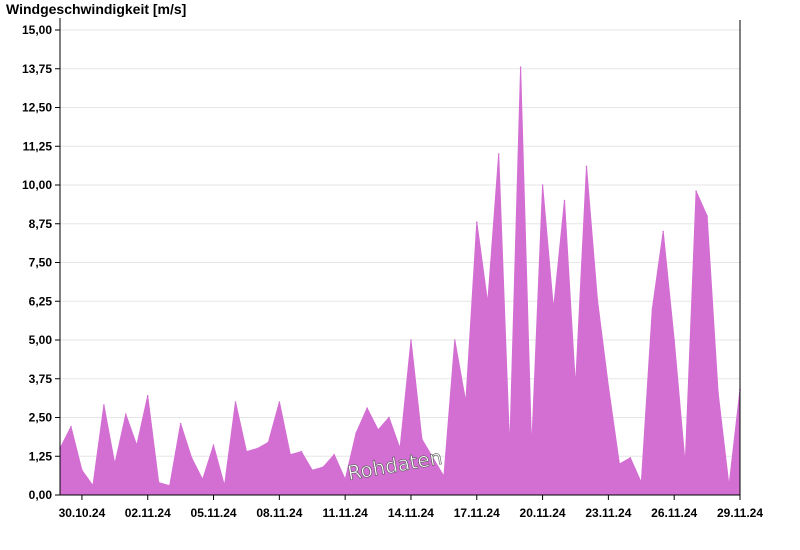 The height and width of the screenshot is (550, 800). What do you see at coordinates (41, 418) in the screenshot?
I see `y-tick-label: 2,50` at bounding box center [41, 418].